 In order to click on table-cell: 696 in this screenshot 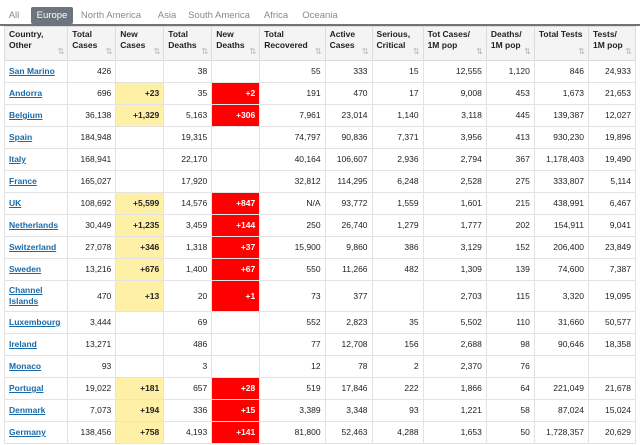, I will do `click(92, 93)`.